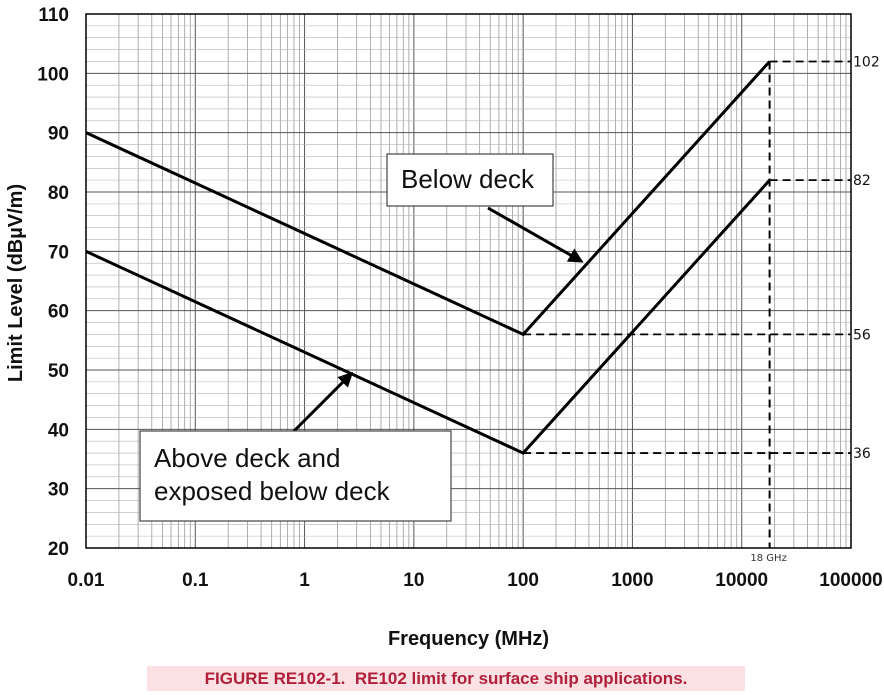  What do you see at coordinates (58, 134) in the screenshot?
I see `y-tick-label: 90` at bounding box center [58, 134].